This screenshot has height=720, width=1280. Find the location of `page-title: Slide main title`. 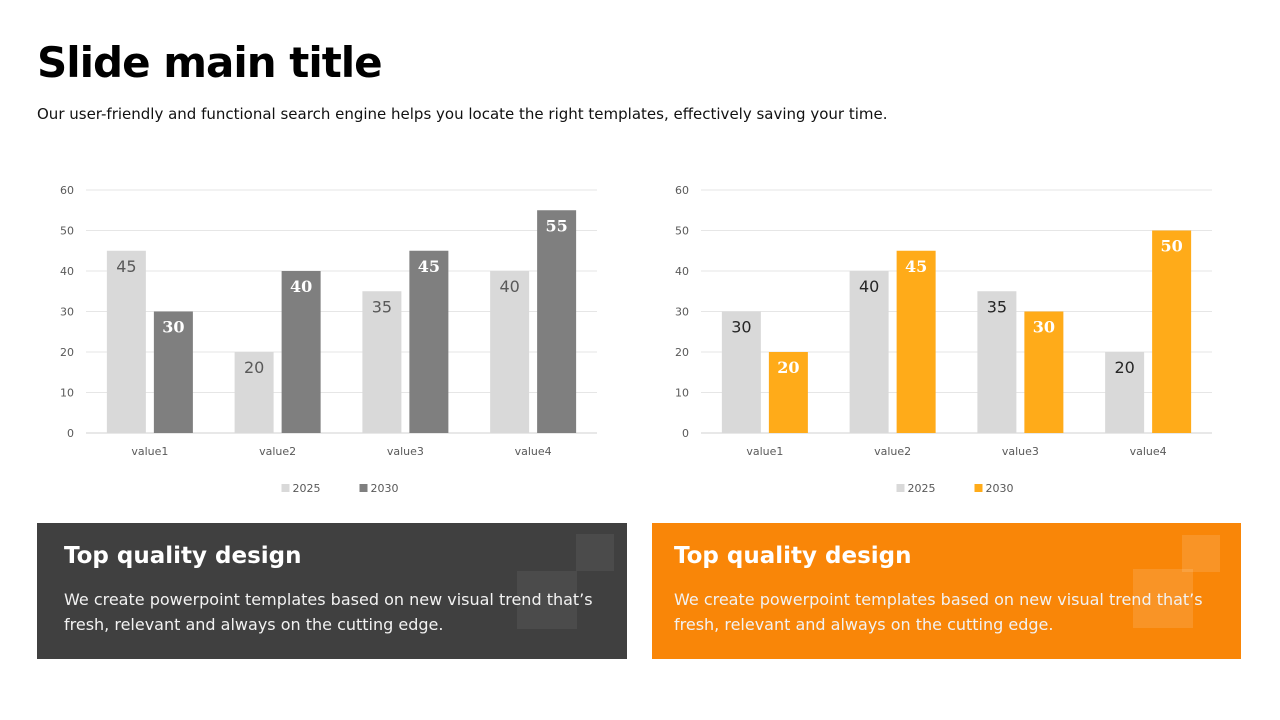

page-title: Slide main title is located at coordinates (210, 62).